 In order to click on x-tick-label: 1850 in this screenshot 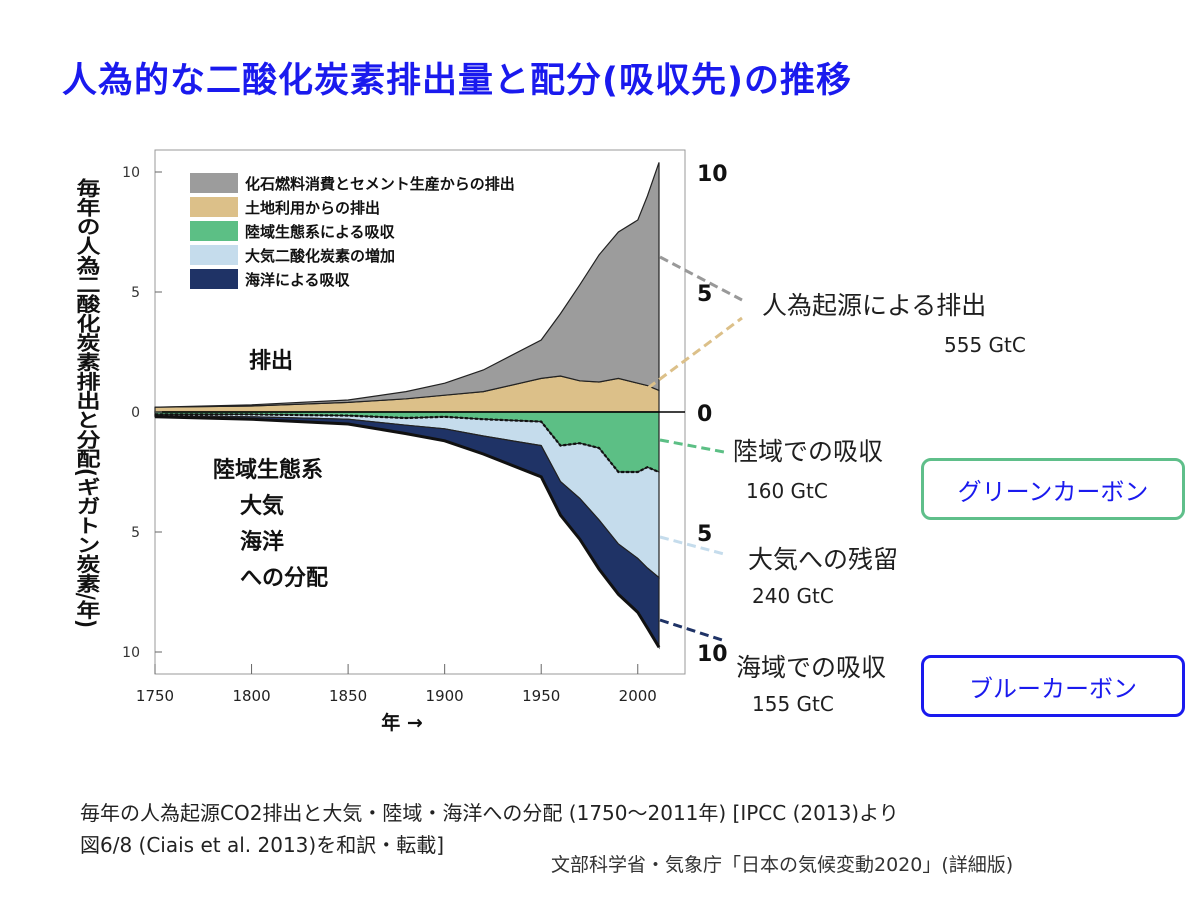, I will do `click(348, 696)`.